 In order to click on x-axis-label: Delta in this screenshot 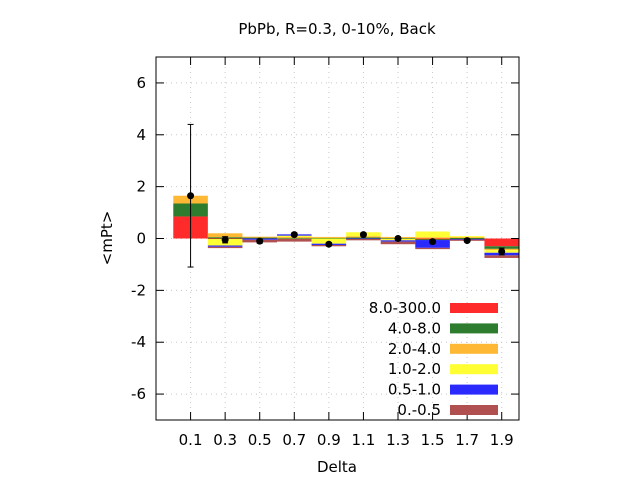, I will do `click(337, 467)`.